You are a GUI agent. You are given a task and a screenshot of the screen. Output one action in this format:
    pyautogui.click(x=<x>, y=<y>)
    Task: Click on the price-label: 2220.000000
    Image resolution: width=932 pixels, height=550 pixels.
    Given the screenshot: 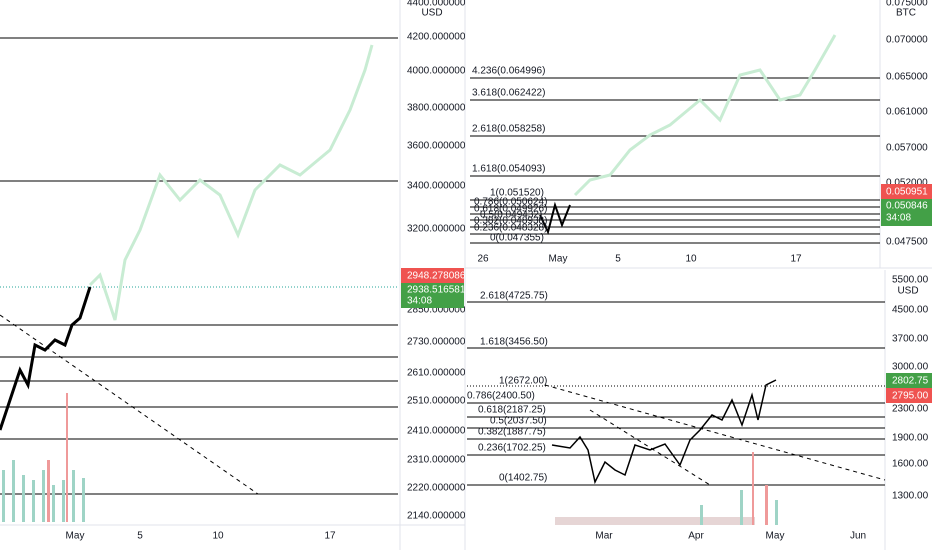 What is the action you would take?
    pyautogui.click(x=436, y=488)
    